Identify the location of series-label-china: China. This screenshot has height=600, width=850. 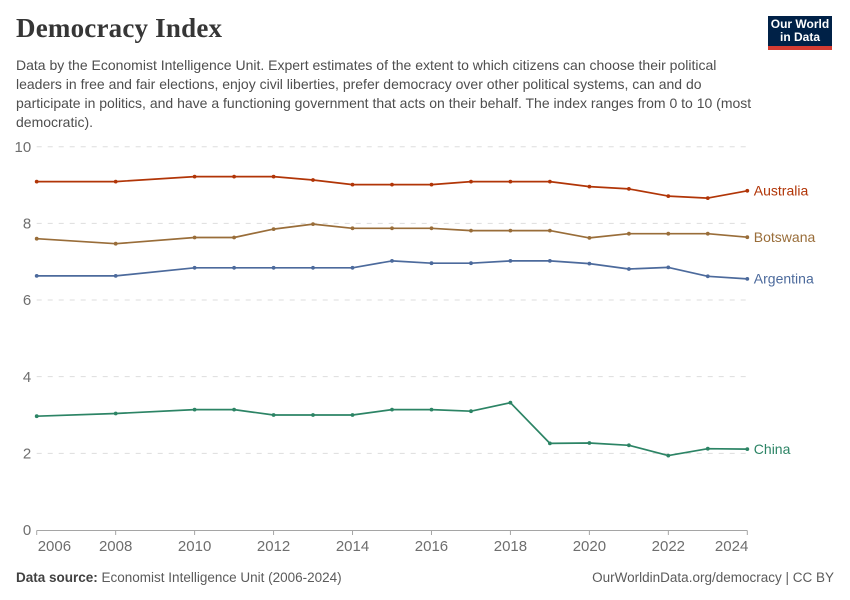
(772, 449).